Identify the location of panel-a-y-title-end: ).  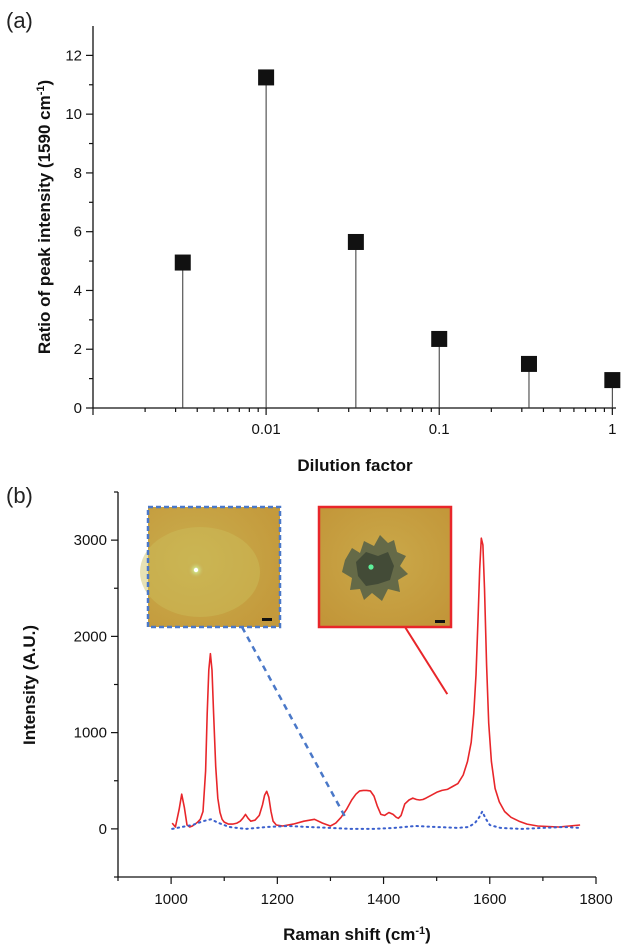
(44, 83).